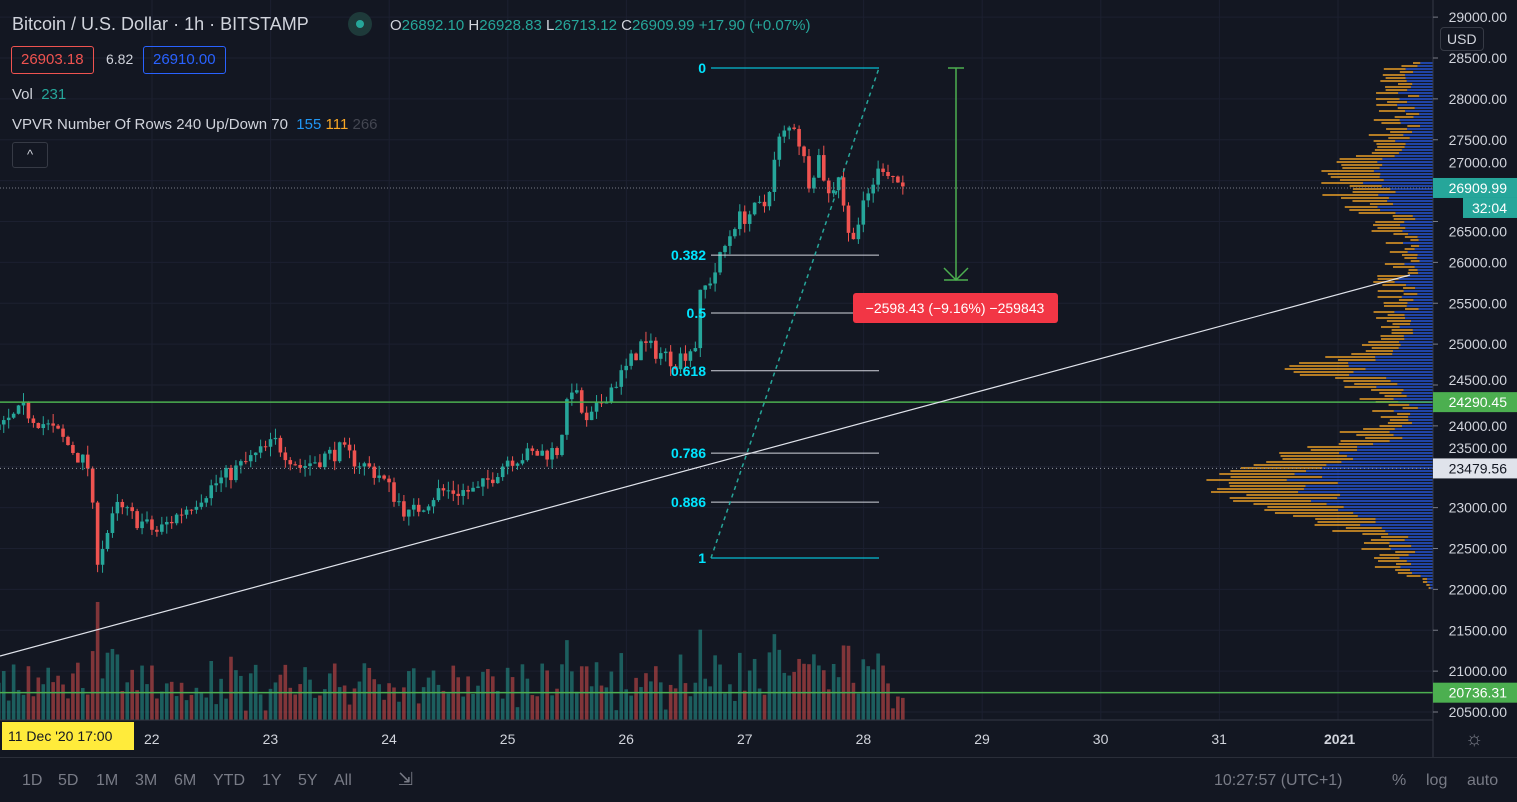 The height and width of the screenshot is (802, 1517). Describe the element at coordinates (185, 780) in the screenshot. I see `range-6m: 6M` at that location.